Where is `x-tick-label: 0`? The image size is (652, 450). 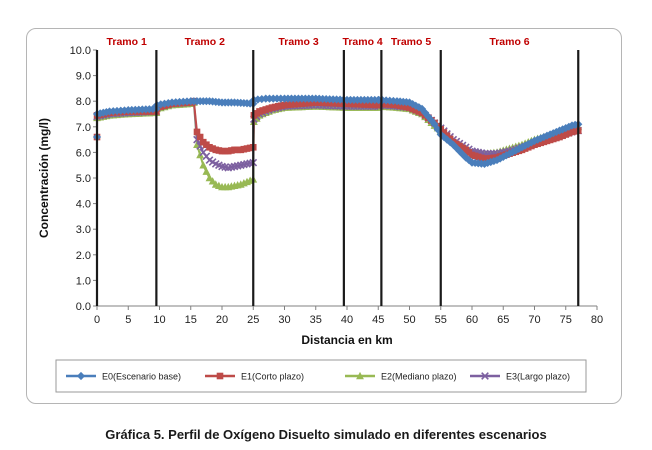 x-tick-label: 0 is located at coordinates (97, 320).